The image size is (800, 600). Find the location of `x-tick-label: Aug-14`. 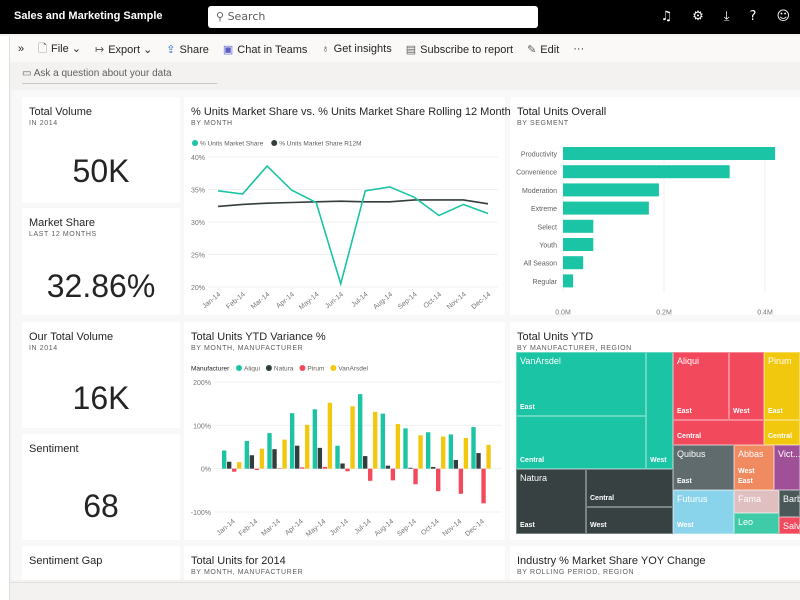

x-tick-label: Aug-14 is located at coordinates (384, 528).